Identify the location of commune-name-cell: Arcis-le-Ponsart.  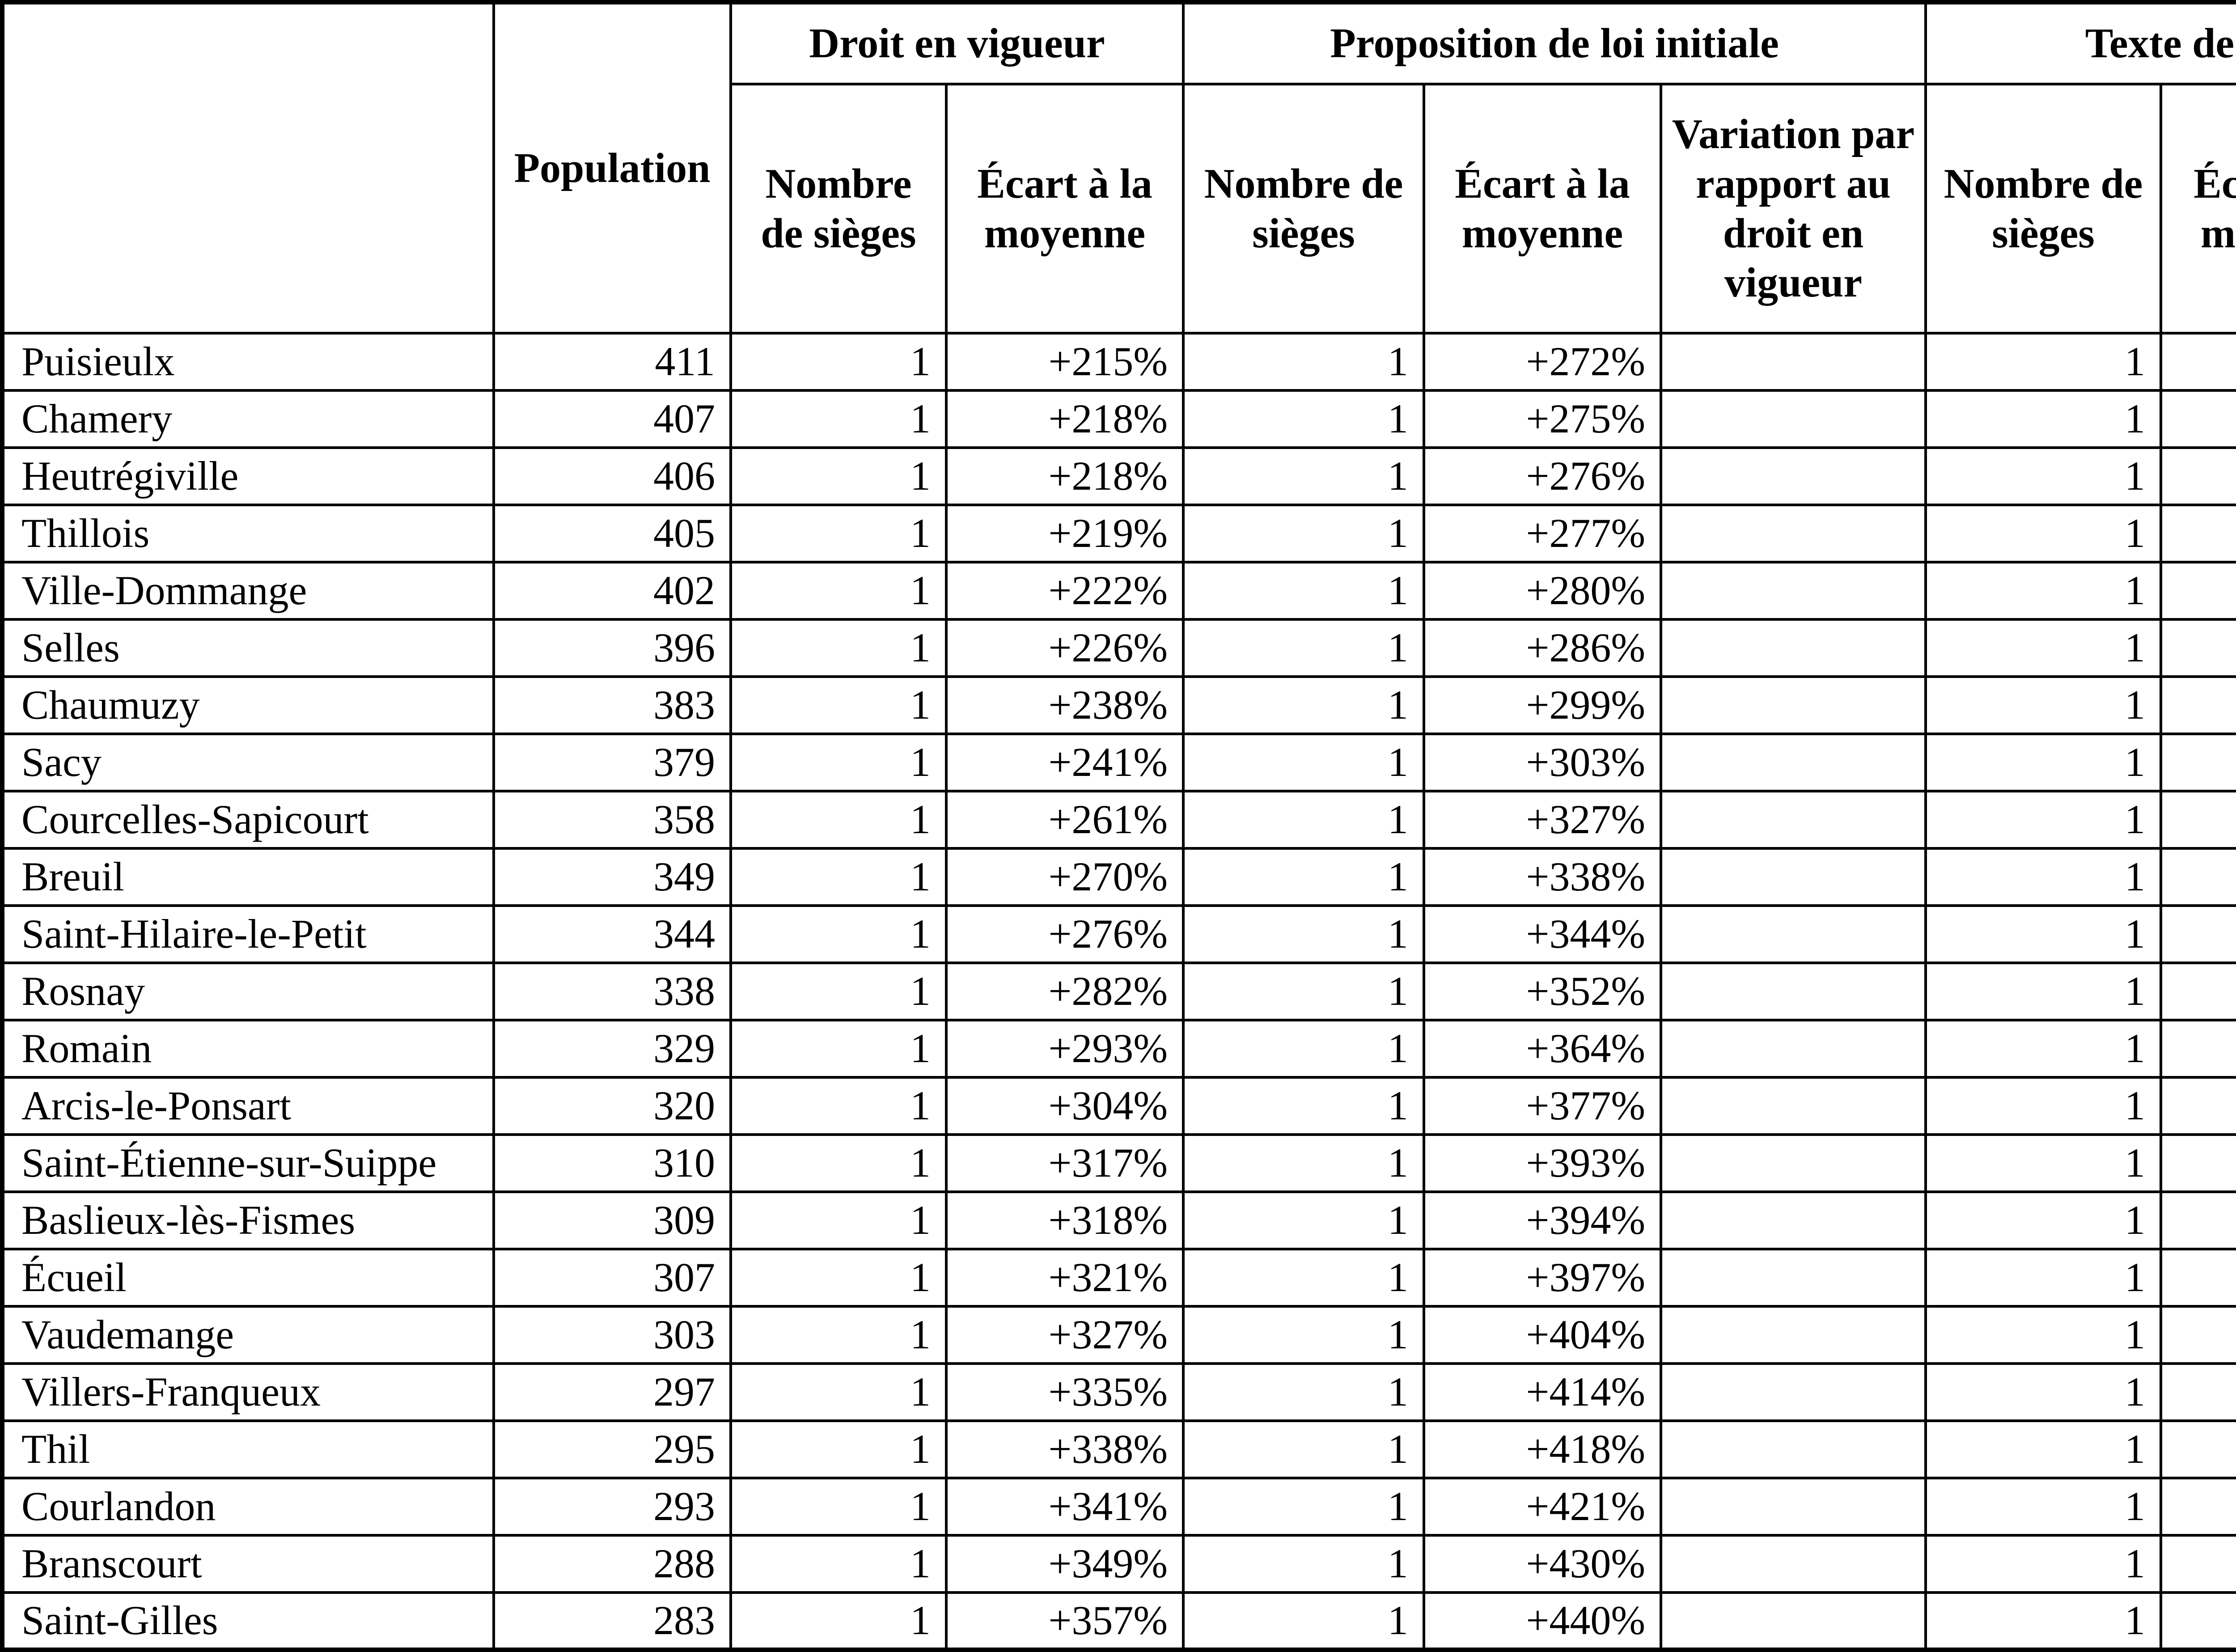
(248, 1106).